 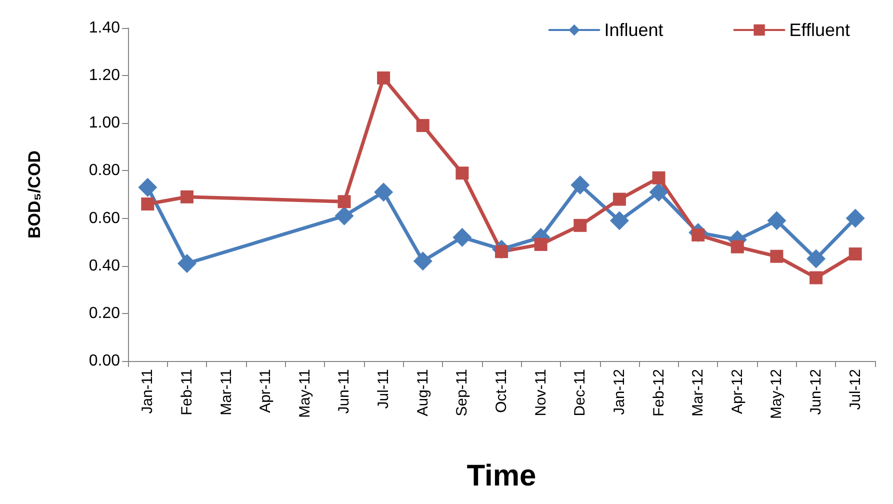 What do you see at coordinates (104, 218) in the screenshot?
I see `y-tick-label: 0.60` at bounding box center [104, 218].